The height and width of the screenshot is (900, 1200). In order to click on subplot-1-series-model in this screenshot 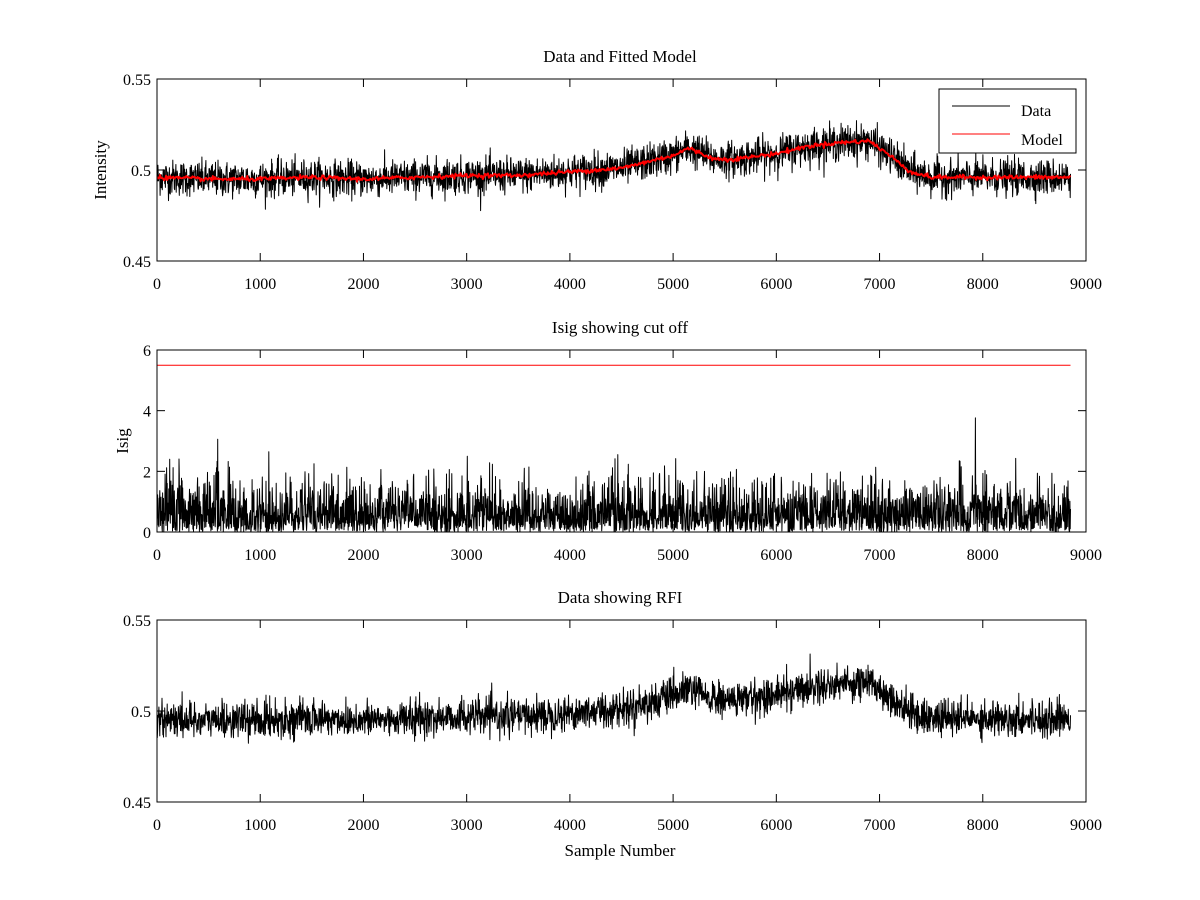, I will do `click(614, 160)`.